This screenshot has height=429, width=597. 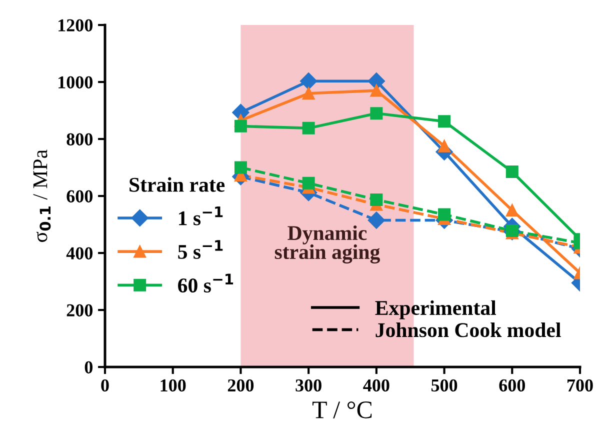 I want to click on x-tick-label: 500, so click(x=444, y=385).